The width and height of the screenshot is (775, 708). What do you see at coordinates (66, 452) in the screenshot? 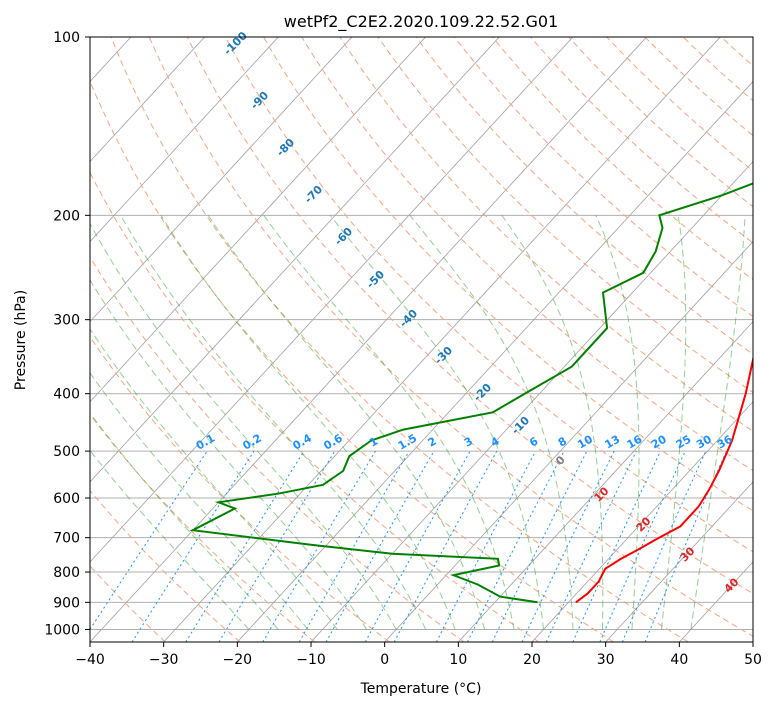
I see `y-tick-label: 500` at bounding box center [66, 452].